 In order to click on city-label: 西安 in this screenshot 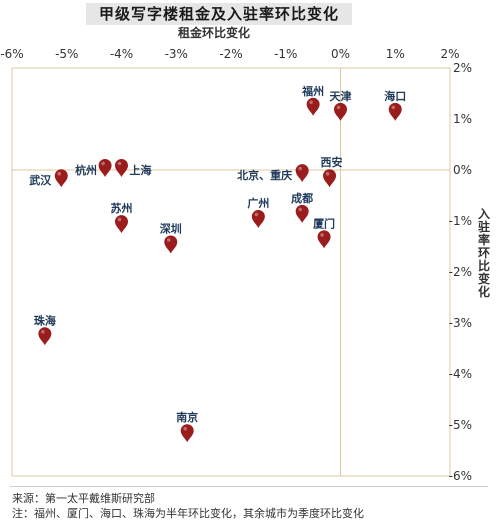, I will do `click(332, 162)`.